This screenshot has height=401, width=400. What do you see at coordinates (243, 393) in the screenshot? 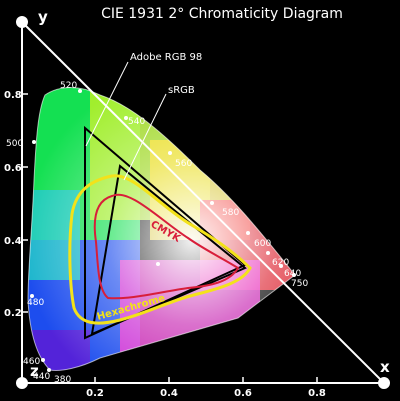
I see `x-tick-label: 0.6` at bounding box center [243, 393].